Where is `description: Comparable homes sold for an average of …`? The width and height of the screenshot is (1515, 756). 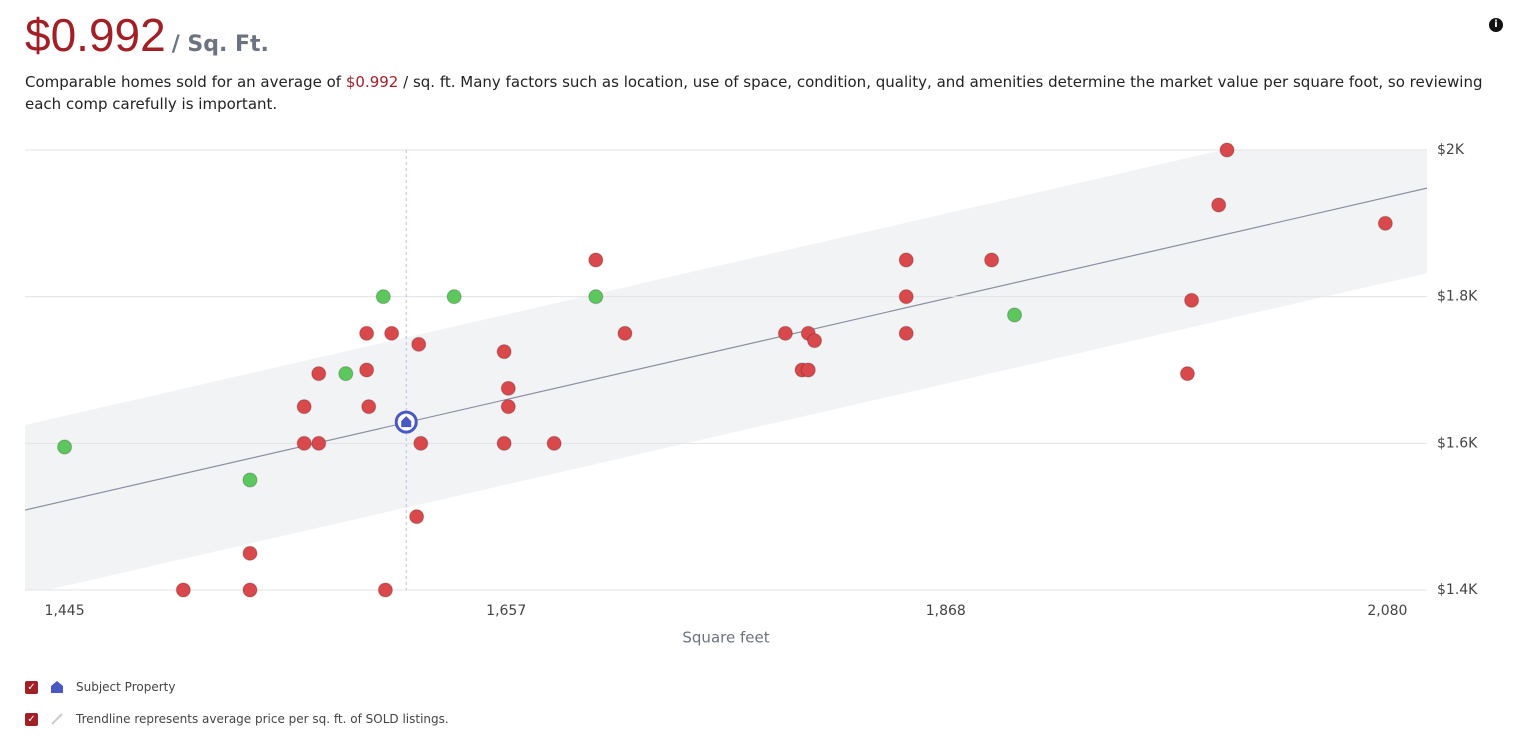 description: Comparable homes sold for an average of … is located at coordinates (765, 93).